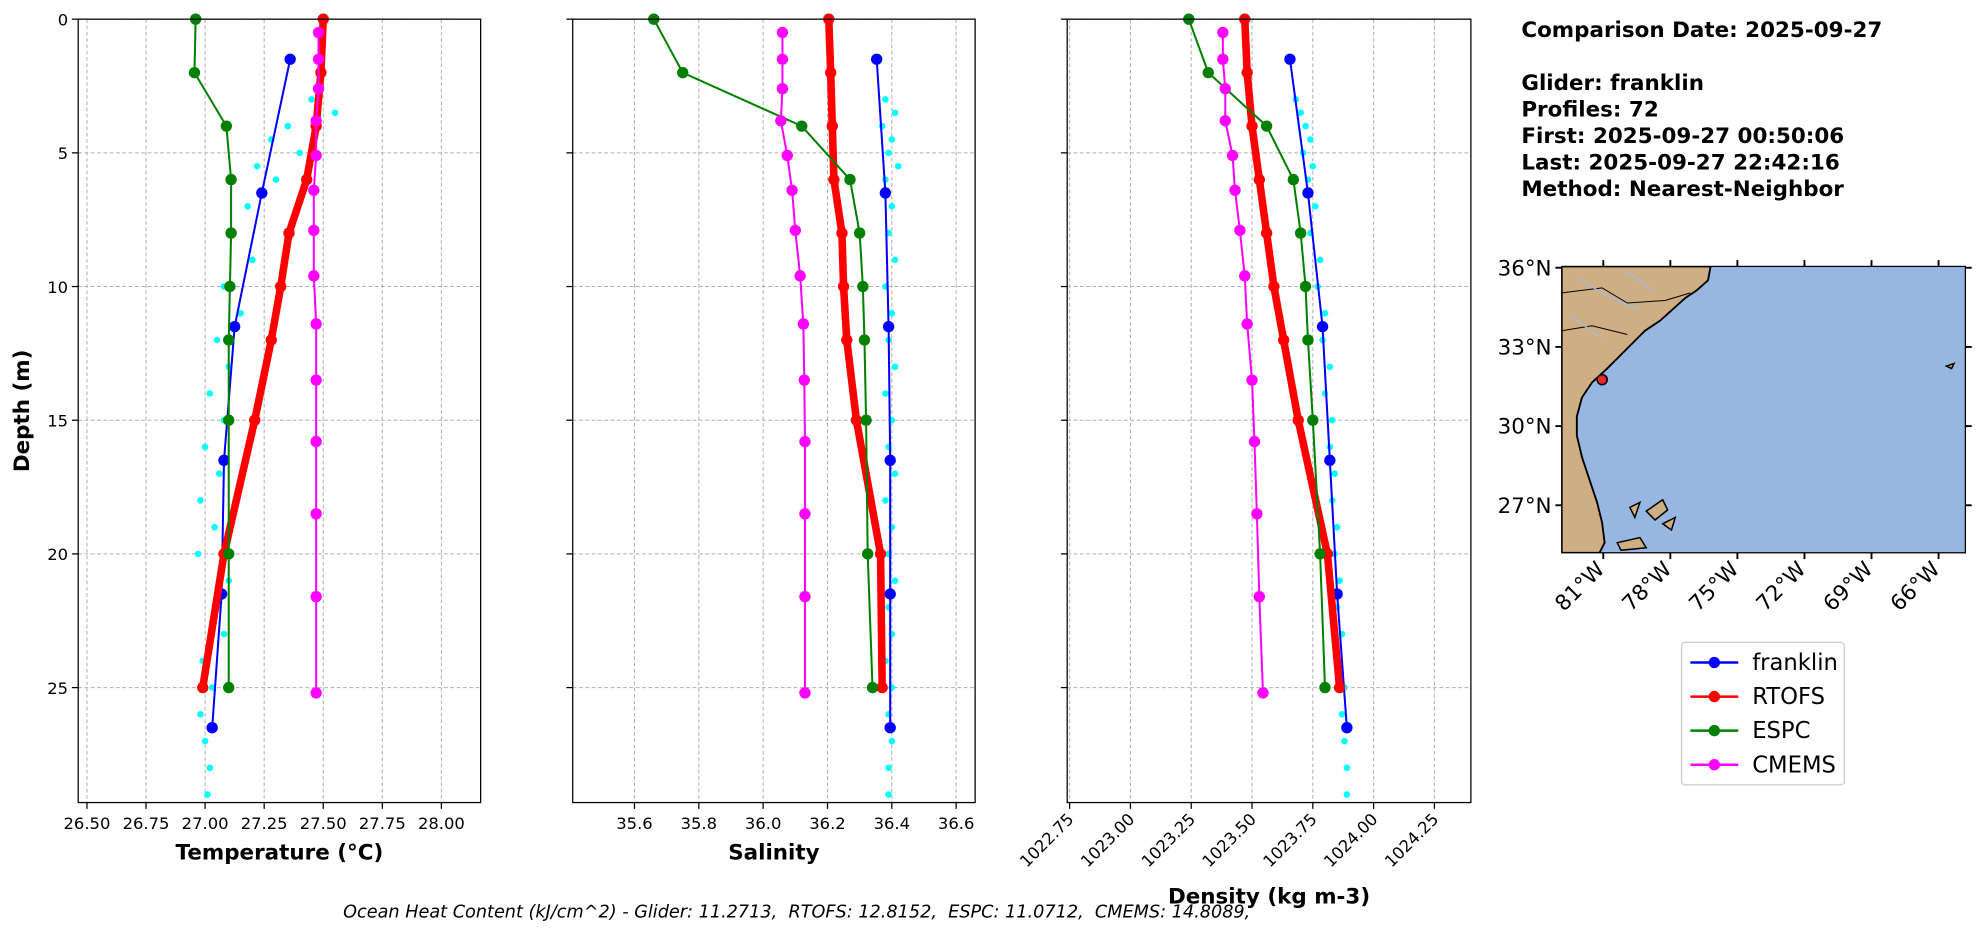 The image size is (1978, 934). Describe the element at coordinates (1788, 697) in the screenshot. I see `legend-label: RTOFS` at that location.